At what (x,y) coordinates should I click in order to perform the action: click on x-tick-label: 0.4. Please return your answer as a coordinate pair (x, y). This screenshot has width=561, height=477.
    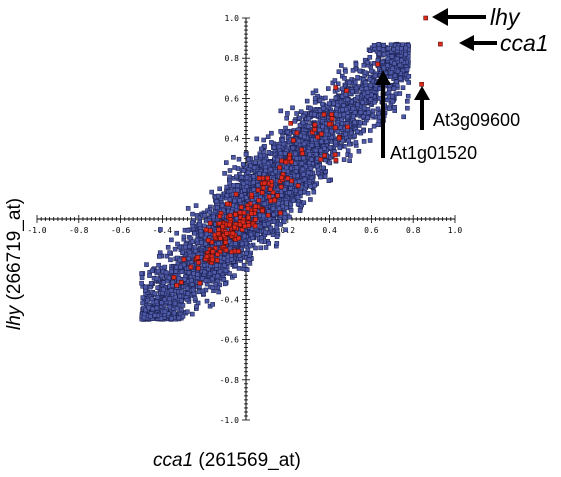
    Looking at the image, I should click on (329, 230).